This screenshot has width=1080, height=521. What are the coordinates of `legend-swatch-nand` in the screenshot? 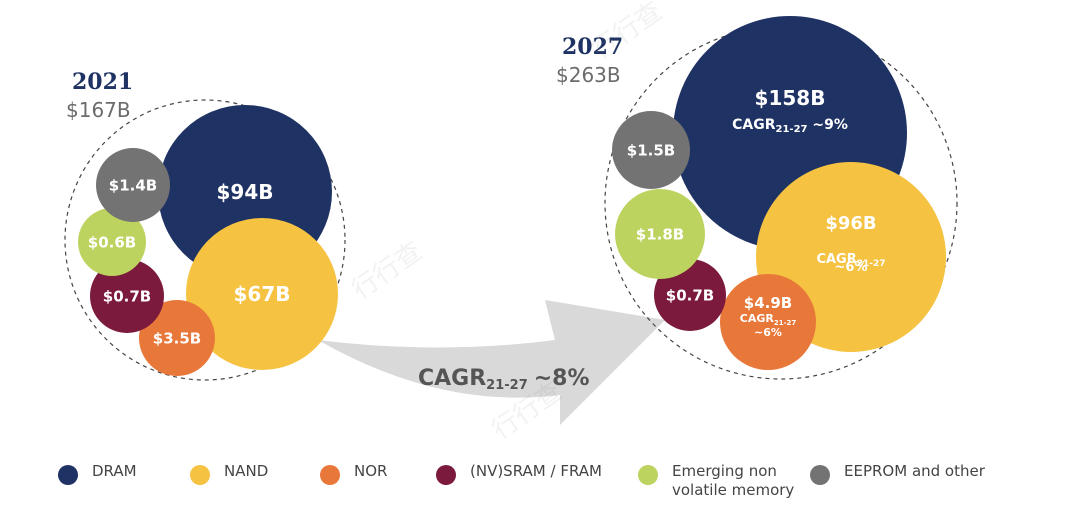 It's located at (200, 475).